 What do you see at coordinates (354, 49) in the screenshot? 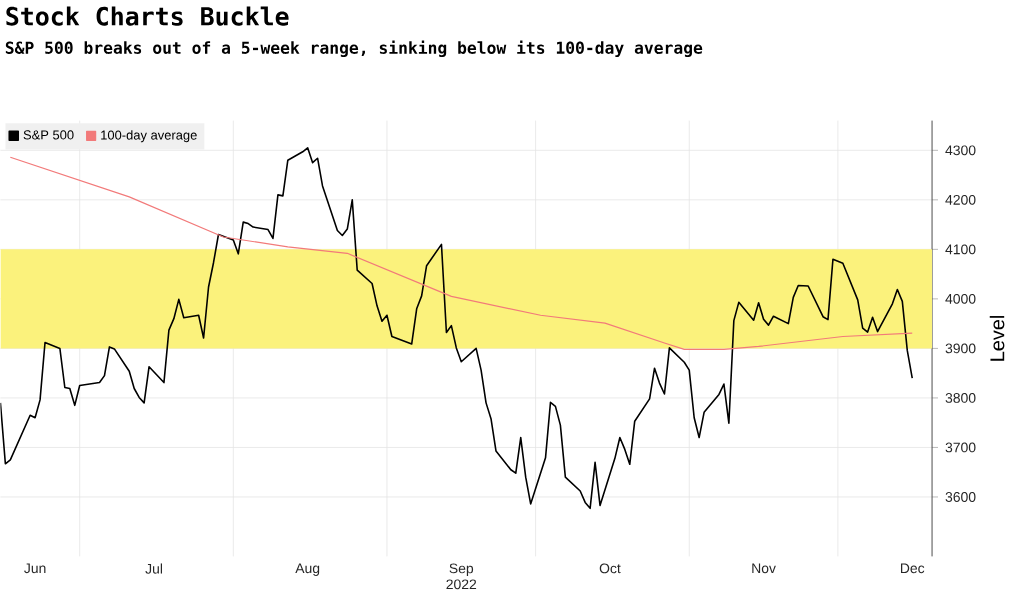
I see `chart-subtitle: S&P 500 breaks out of a 5-week range, sinking below its 100-day average` at bounding box center [354, 49].